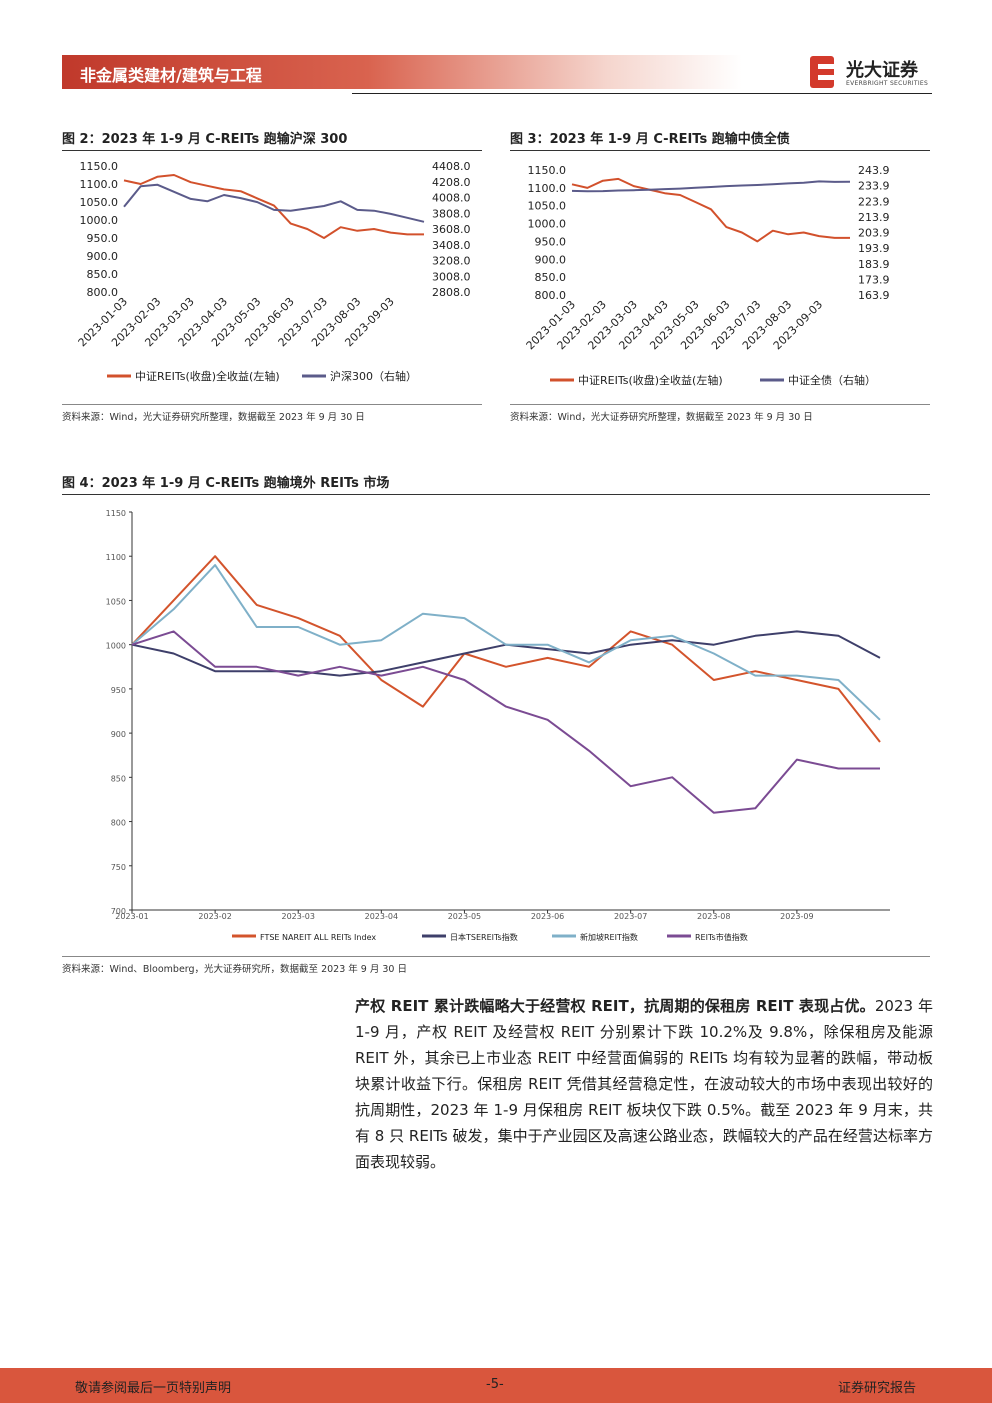 The height and width of the screenshot is (1403, 992). What do you see at coordinates (630, 916) in the screenshot?
I see `x-tick-label: 2023-07` at bounding box center [630, 916].